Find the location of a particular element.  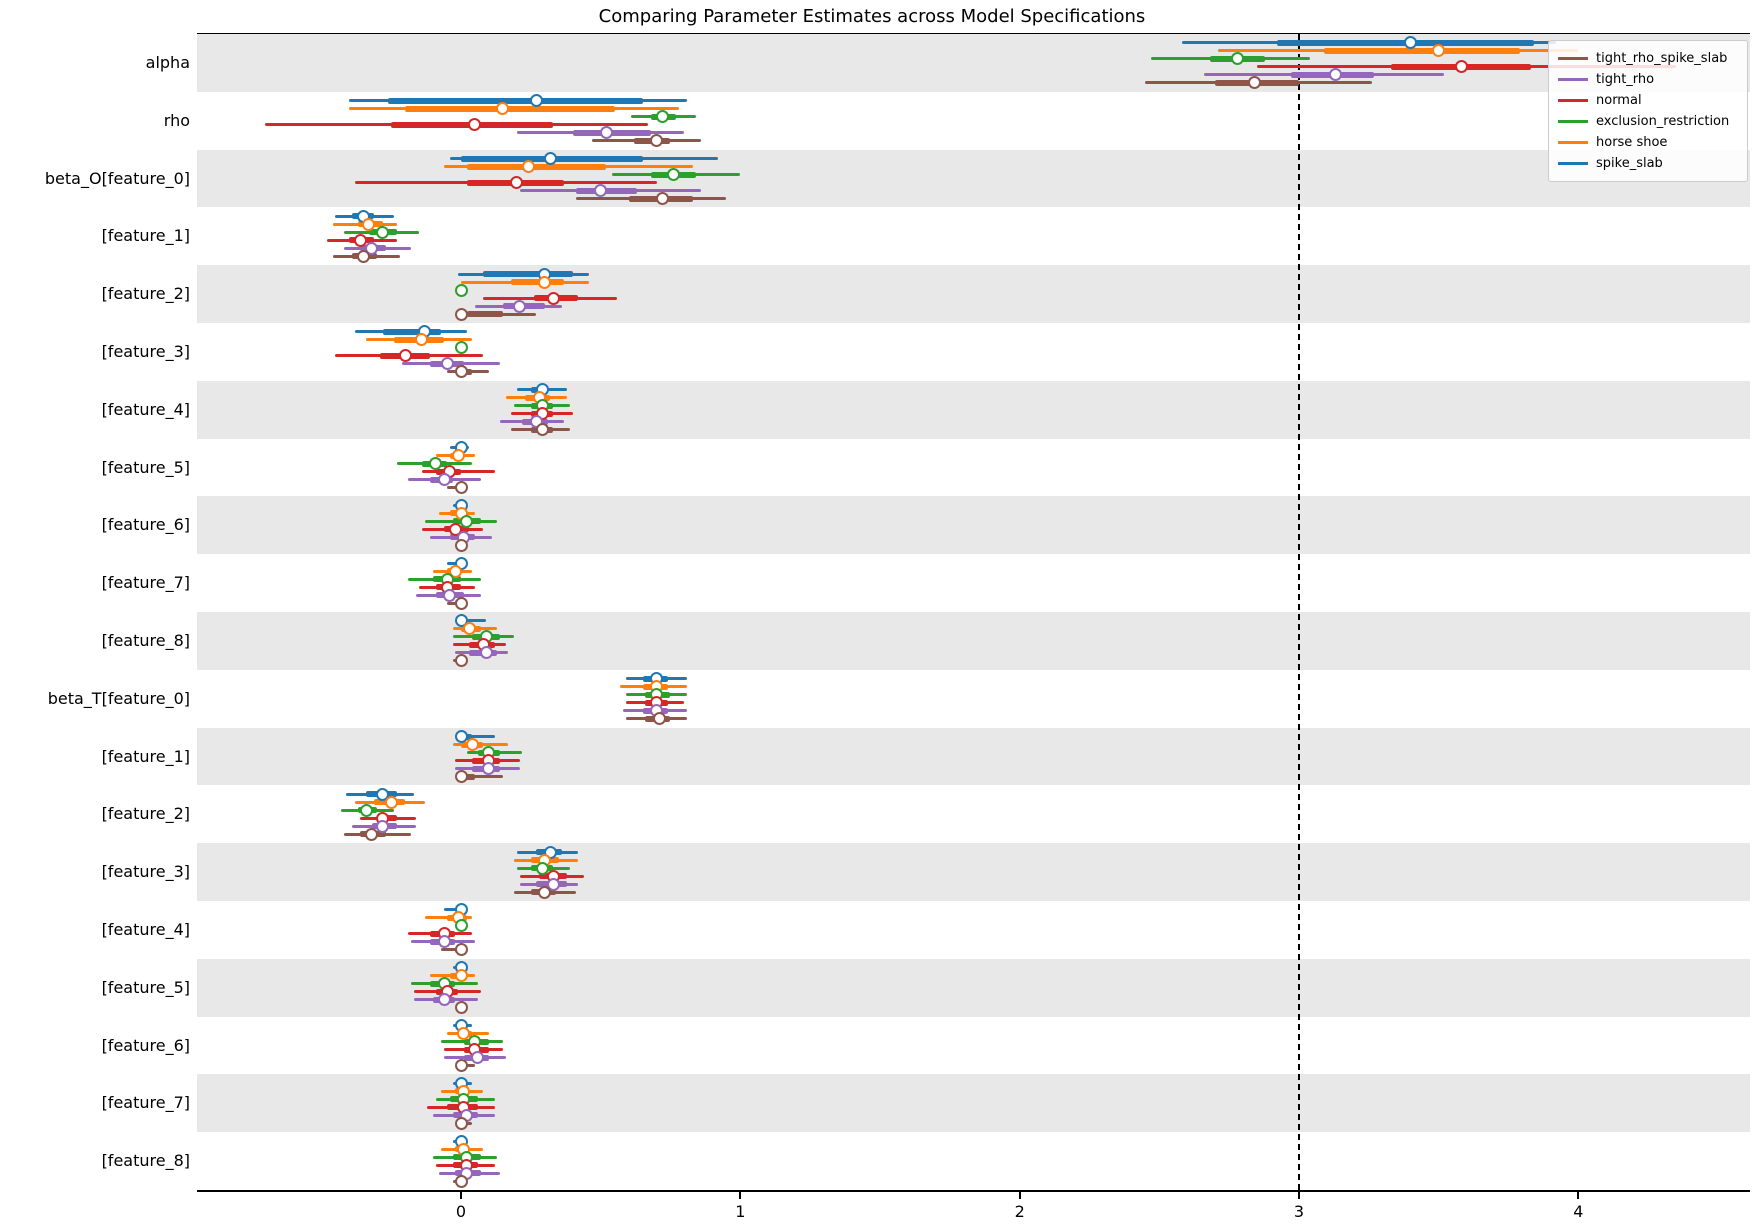

x-axis-tick-label: 3 is located at coordinates (1299, 1211).